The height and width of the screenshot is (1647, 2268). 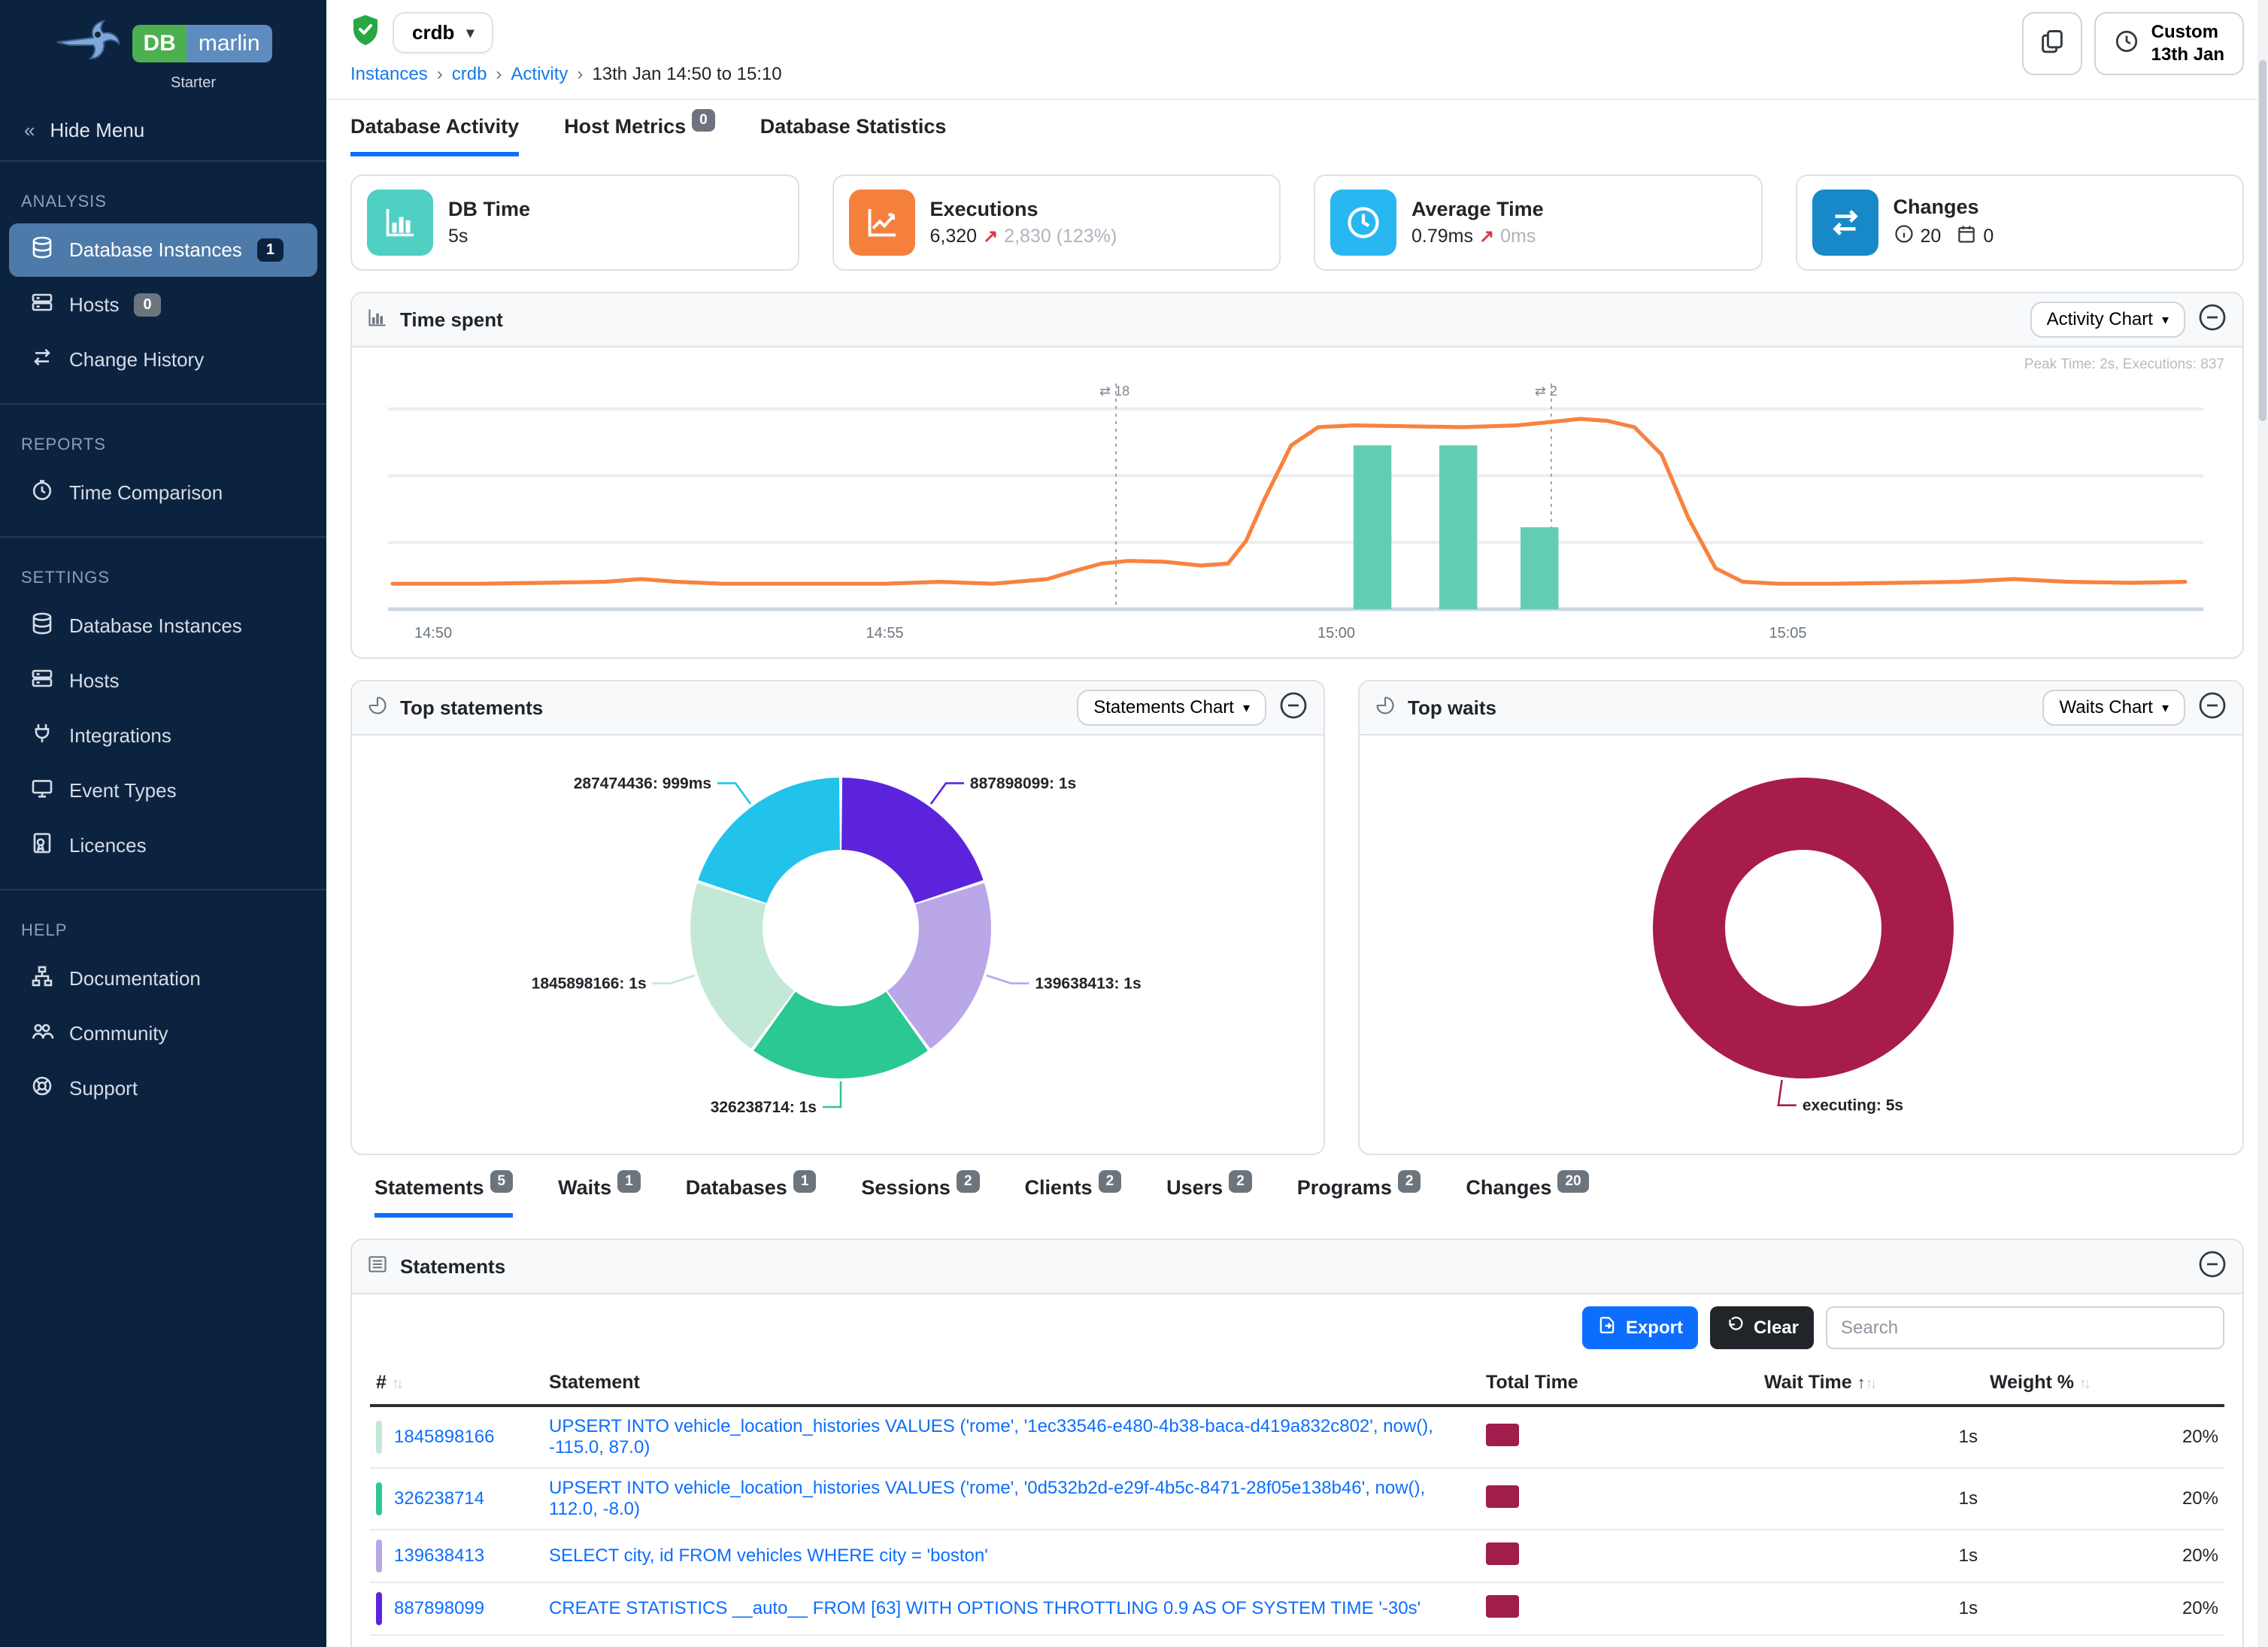 What do you see at coordinates (42, 1033) in the screenshot?
I see `people-icon` at bounding box center [42, 1033].